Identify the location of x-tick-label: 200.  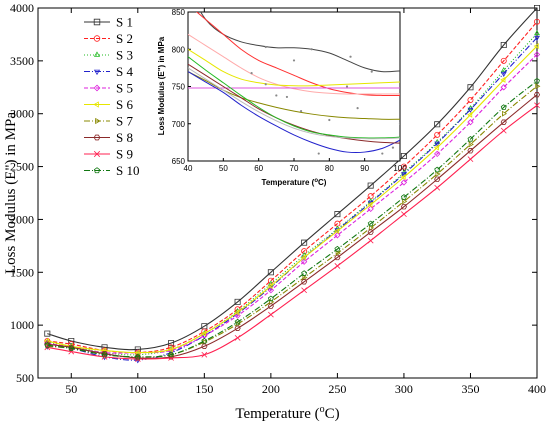
(271, 389).